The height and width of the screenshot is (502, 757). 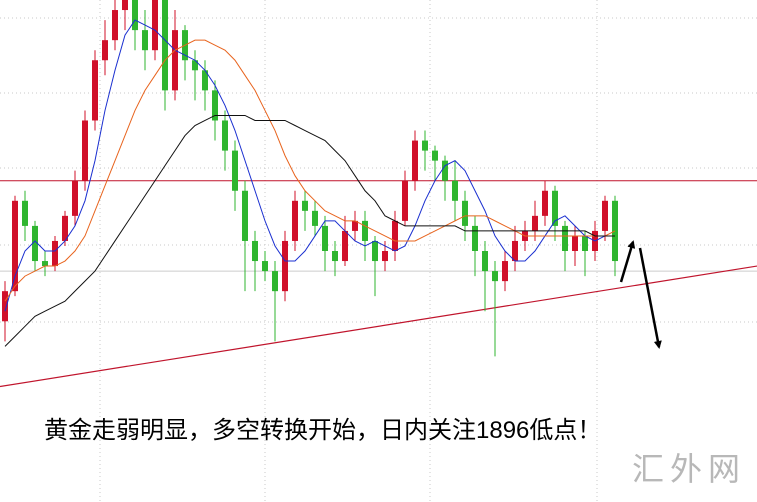 I want to click on annotation: 黄金走弱明显，多空转换开始，日内关注1896低点！, so click(x=322, y=430).